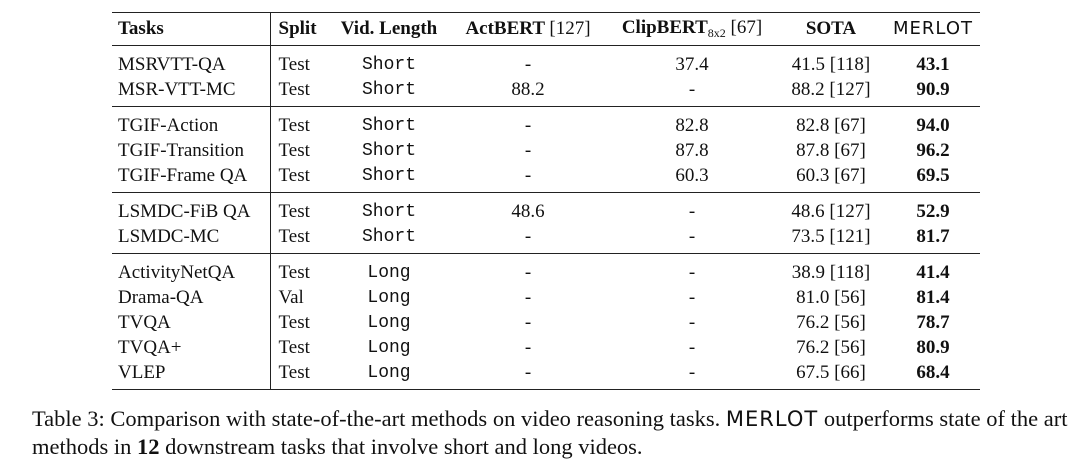  I want to click on table-cell: Drama-QA, so click(191, 297).